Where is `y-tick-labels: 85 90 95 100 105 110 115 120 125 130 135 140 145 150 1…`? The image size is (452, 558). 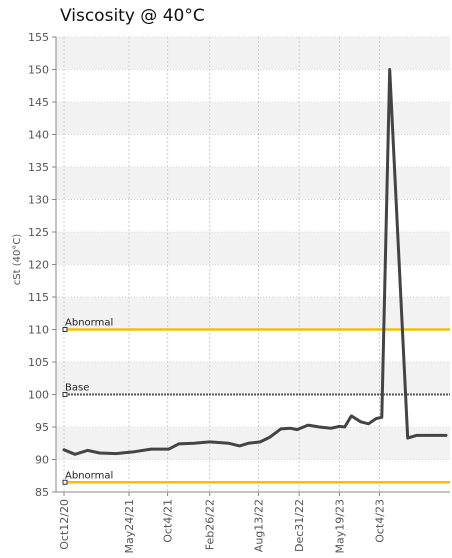
y-tick-labels: 85 90 95 100 105 110 115 120 125 130 135 140 145 150 1… is located at coordinates (42, 265).